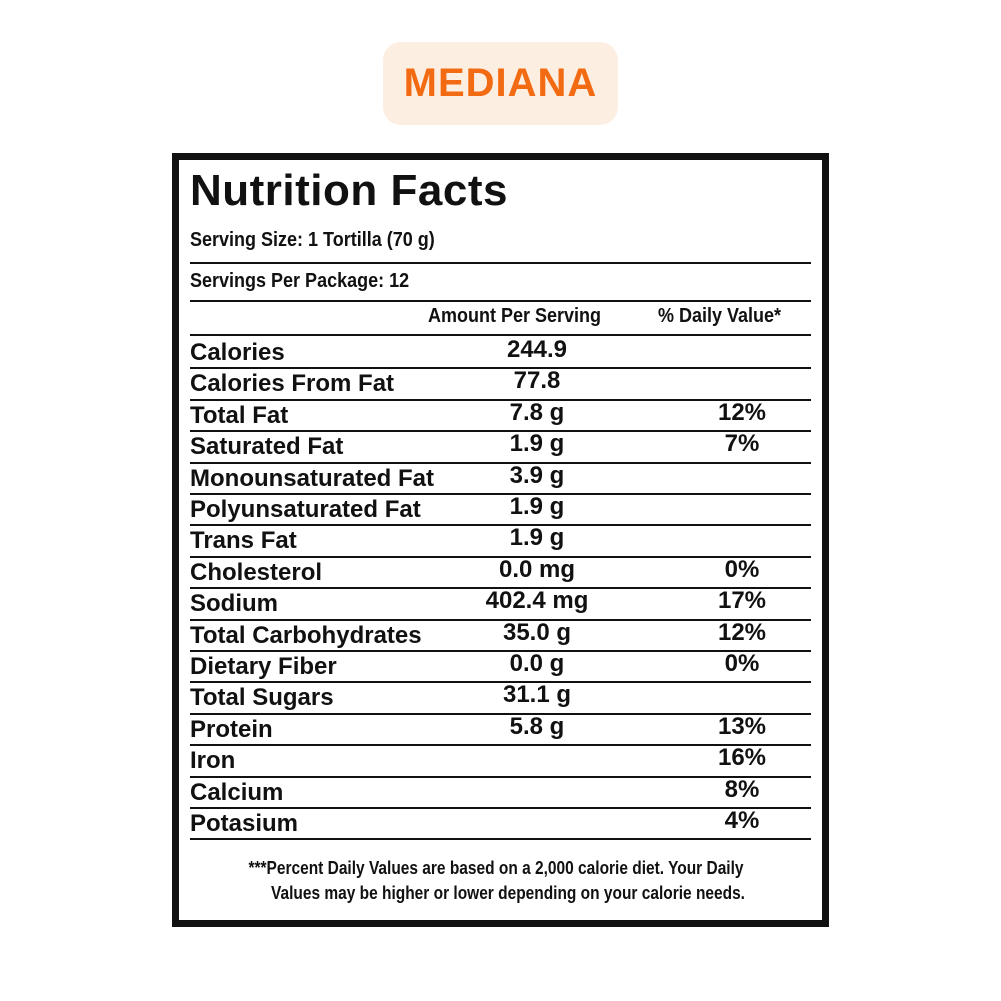  Describe the element at coordinates (237, 792) in the screenshot. I see `nutrient-name: Calcium` at that location.